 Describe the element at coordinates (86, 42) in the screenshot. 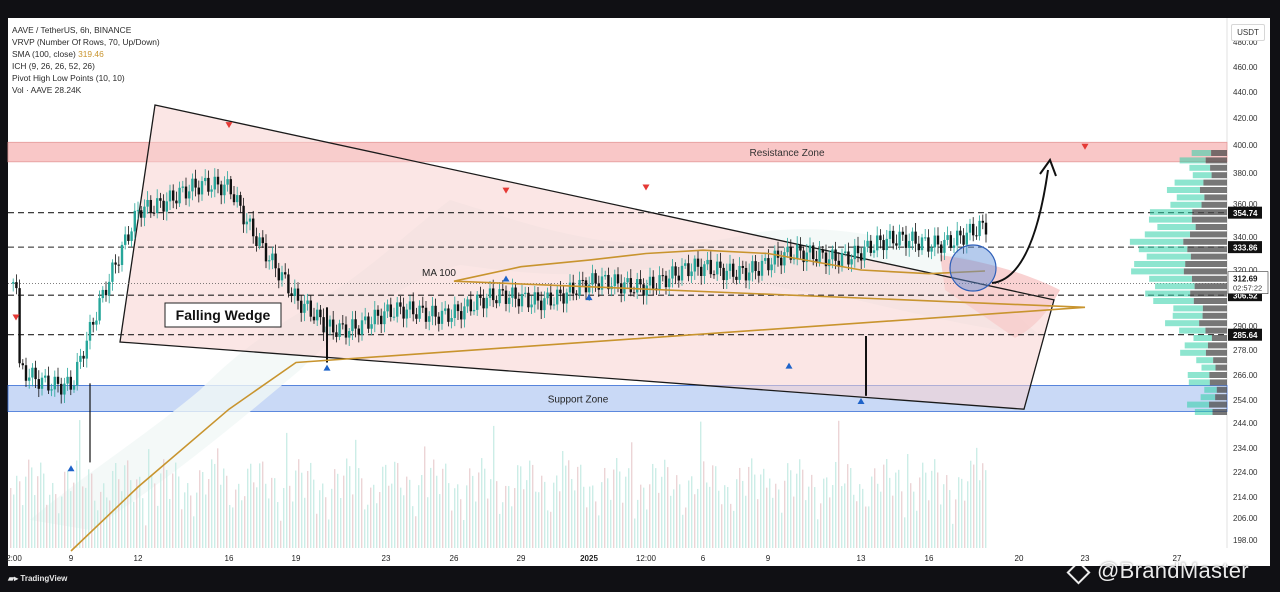

I see `vrvp-label: VRVP (Number Of Rows, 70, Up/Down)` at that location.